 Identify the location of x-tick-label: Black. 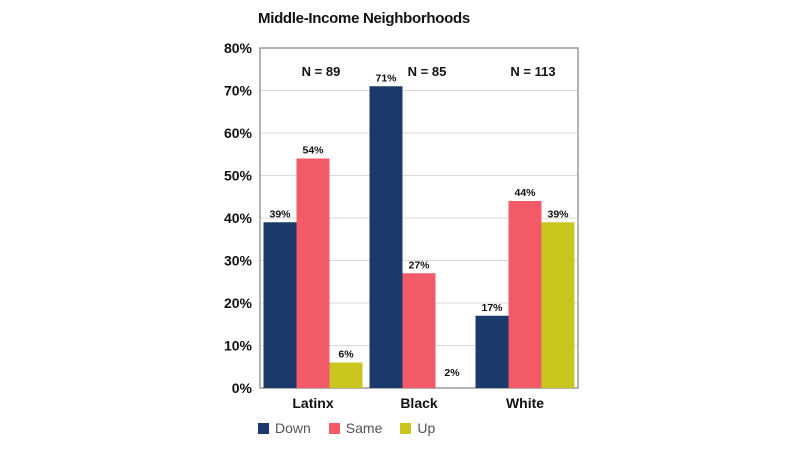
(419, 403).